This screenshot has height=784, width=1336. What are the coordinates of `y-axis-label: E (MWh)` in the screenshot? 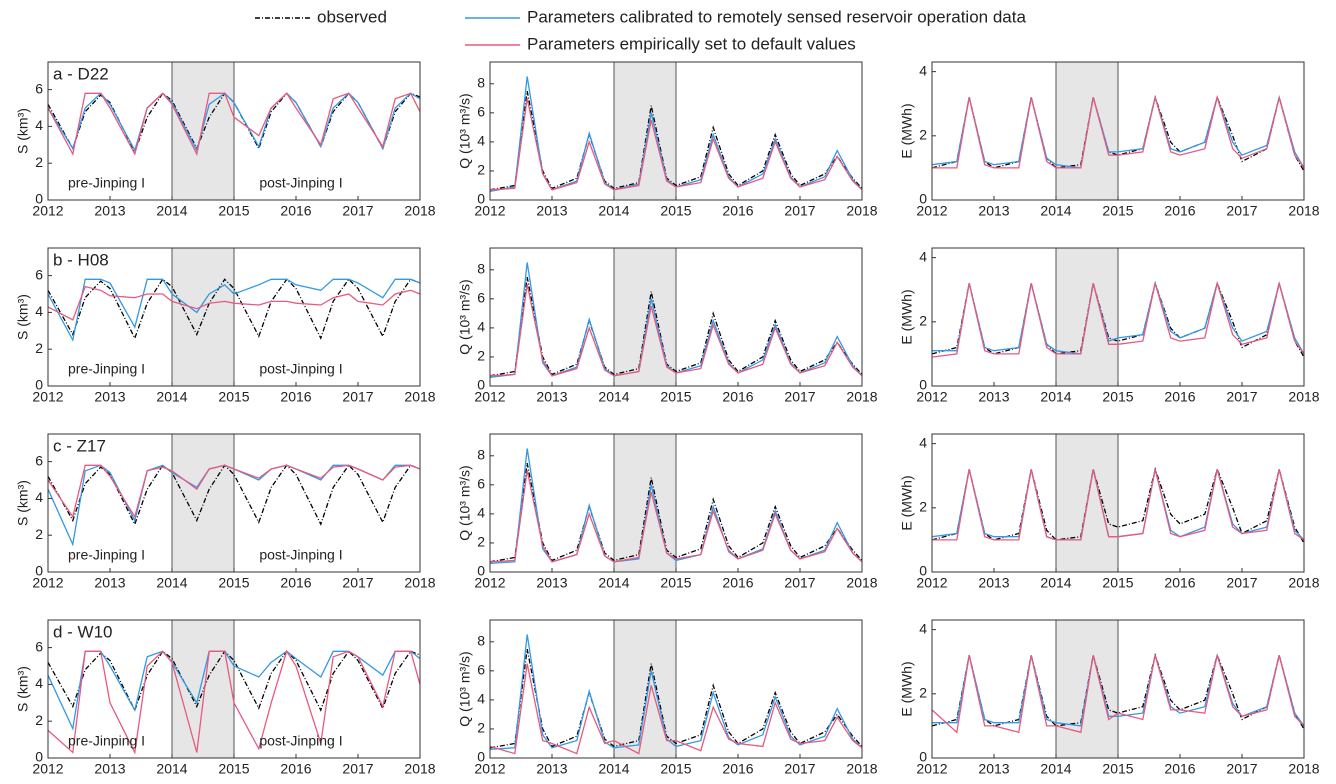 It's located at (907, 316).